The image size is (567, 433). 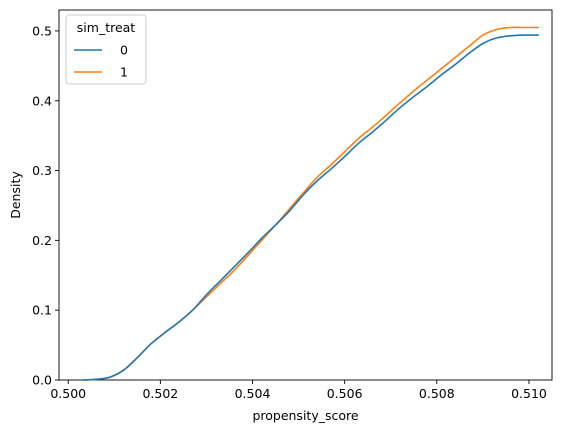 What do you see at coordinates (124, 50) in the screenshot?
I see `legend-label-series-0: 0` at bounding box center [124, 50].